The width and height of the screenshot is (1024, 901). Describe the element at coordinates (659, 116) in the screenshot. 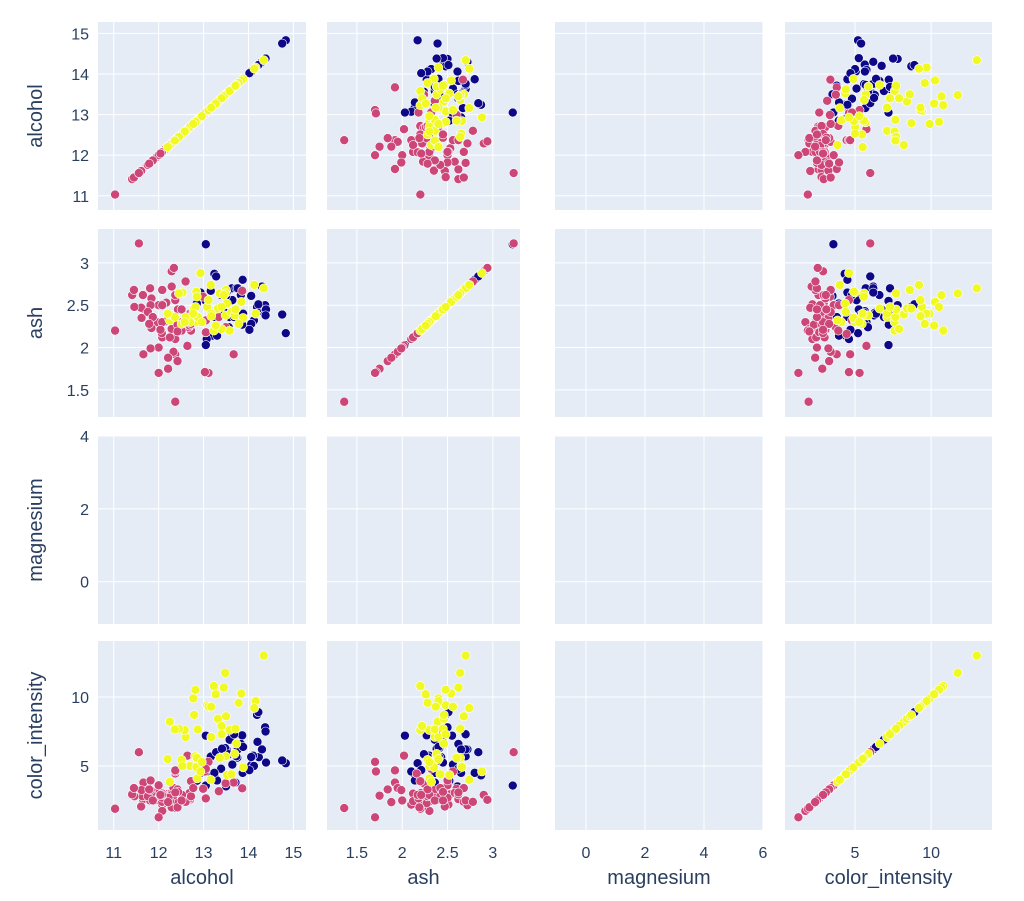

I see `panel-alcohol-vs-magnesium` at that location.